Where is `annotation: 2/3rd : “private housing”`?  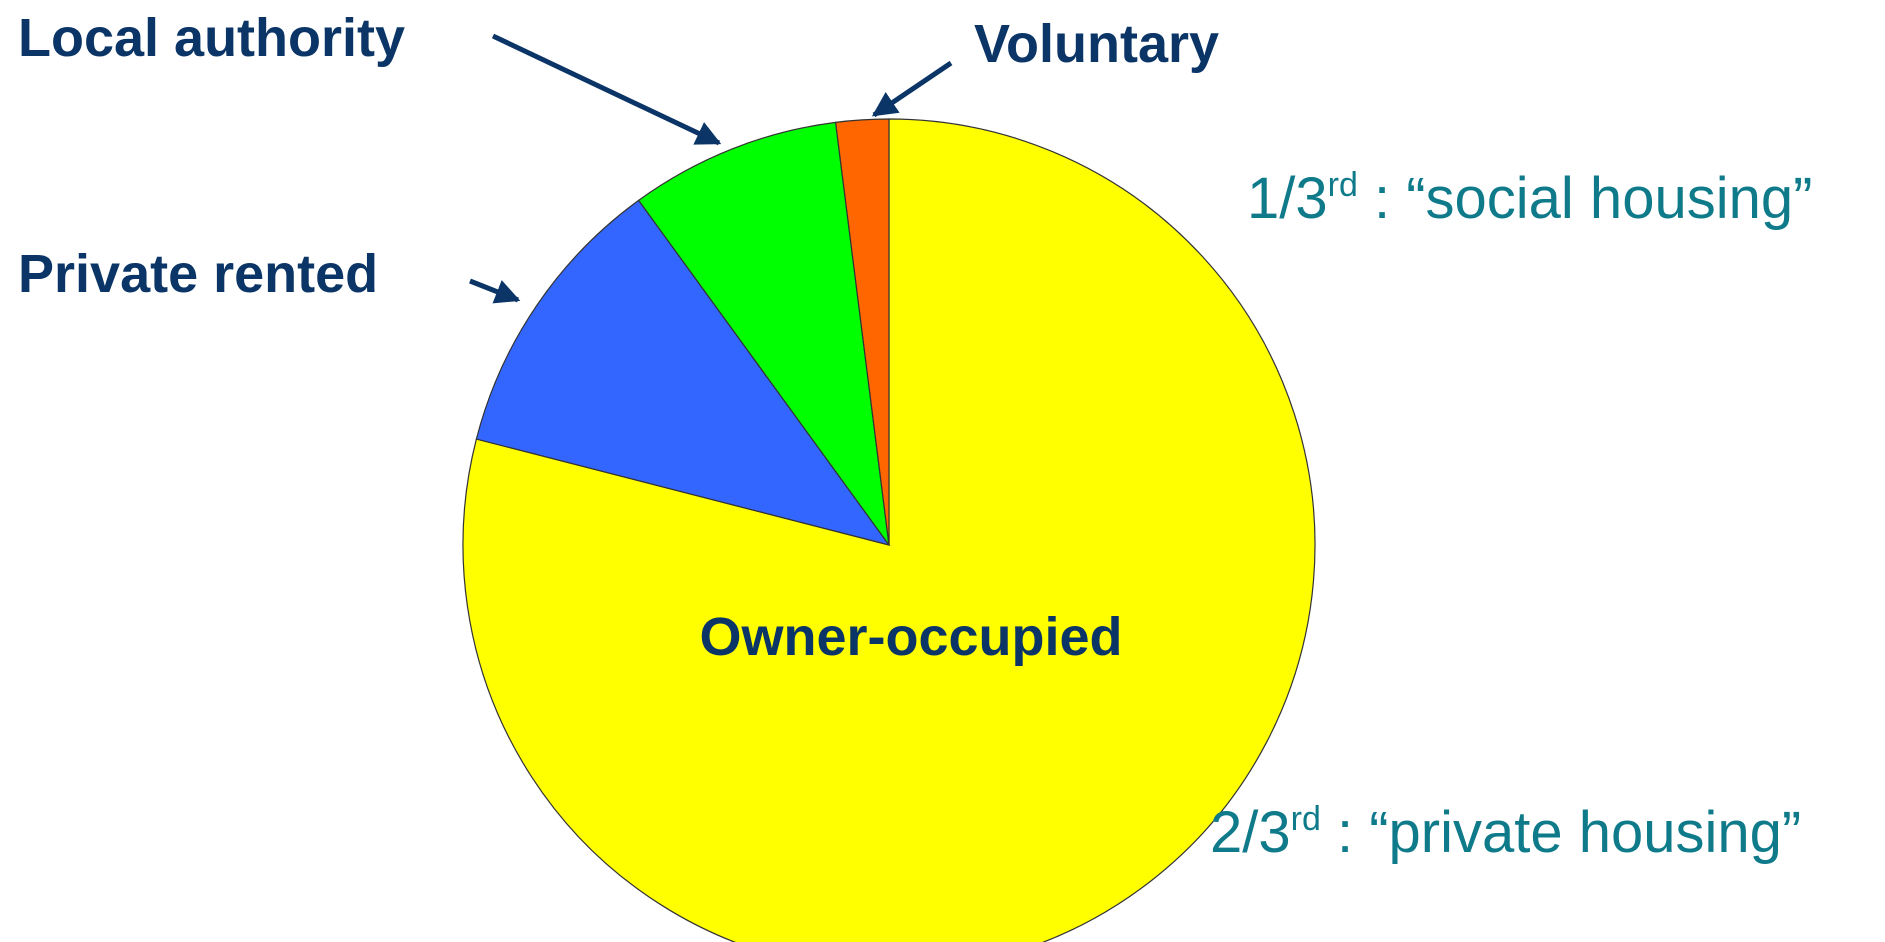 annotation: 2/3rd : “private housing” is located at coordinates (1505, 832).